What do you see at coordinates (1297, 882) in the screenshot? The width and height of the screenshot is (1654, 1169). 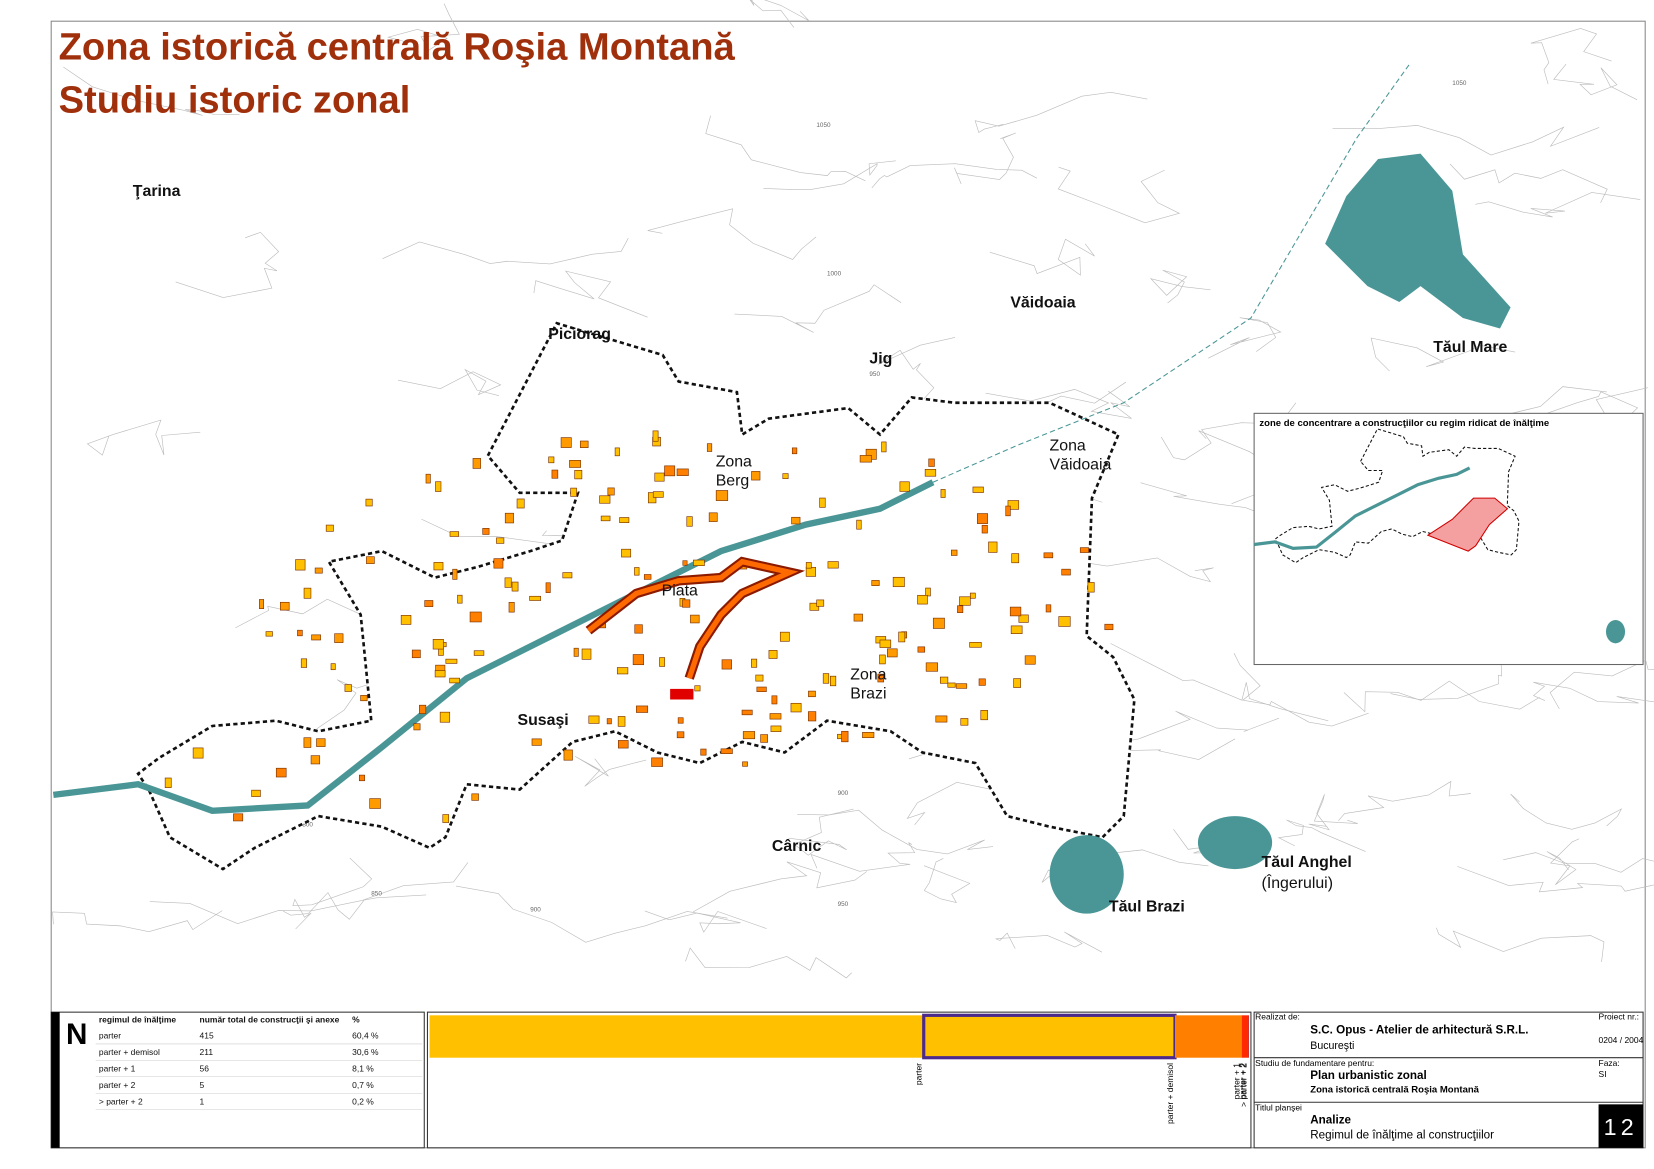 I see `place-label: (Îngerului)` at bounding box center [1297, 882].